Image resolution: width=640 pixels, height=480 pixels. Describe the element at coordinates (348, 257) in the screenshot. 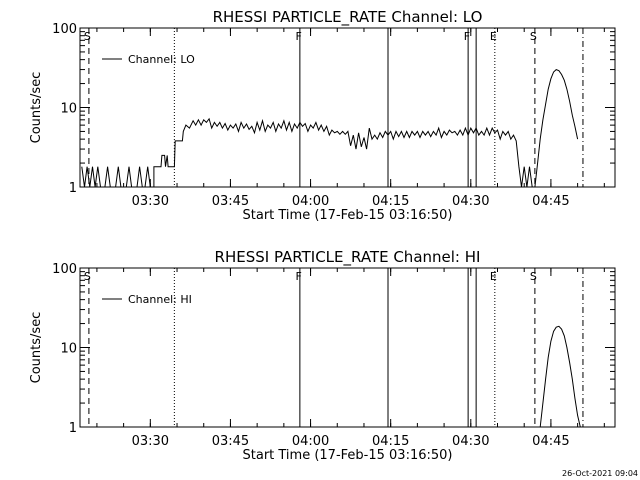

I see `chart-title: RHESSI PARTICLE_RATE Channel: HI` at that location.